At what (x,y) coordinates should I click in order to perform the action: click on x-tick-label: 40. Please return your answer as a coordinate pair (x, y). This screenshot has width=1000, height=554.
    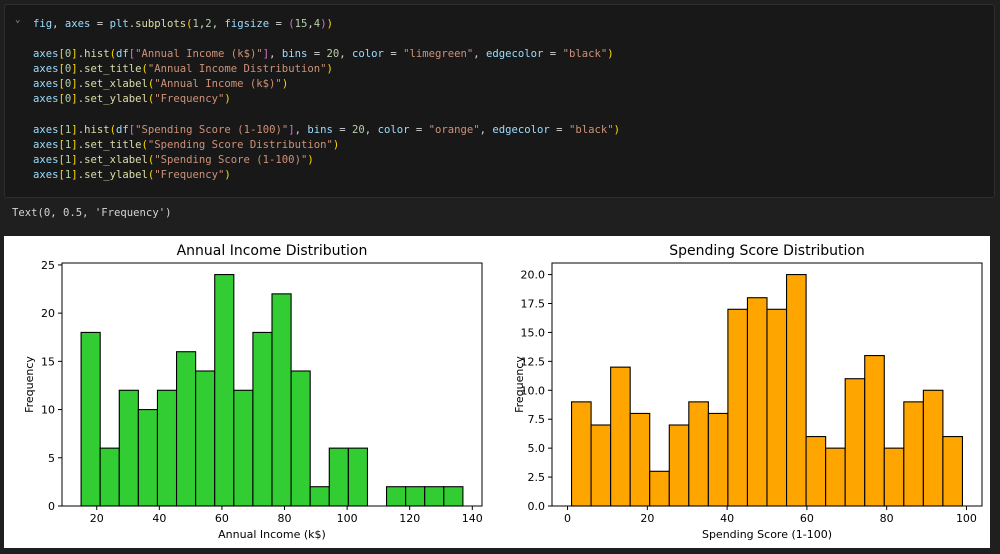
    Looking at the image, I should click on (727, 518).